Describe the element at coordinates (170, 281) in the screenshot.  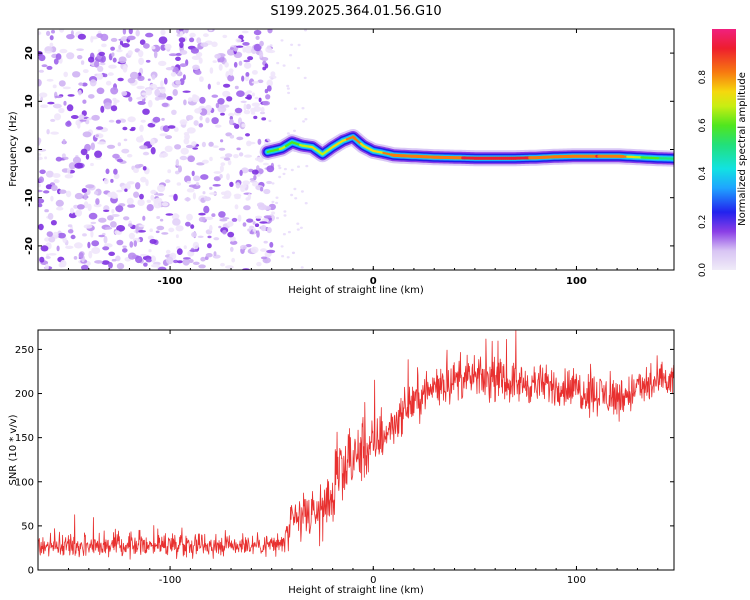
I see `heatmap-x-tick-label: -100` at that location.